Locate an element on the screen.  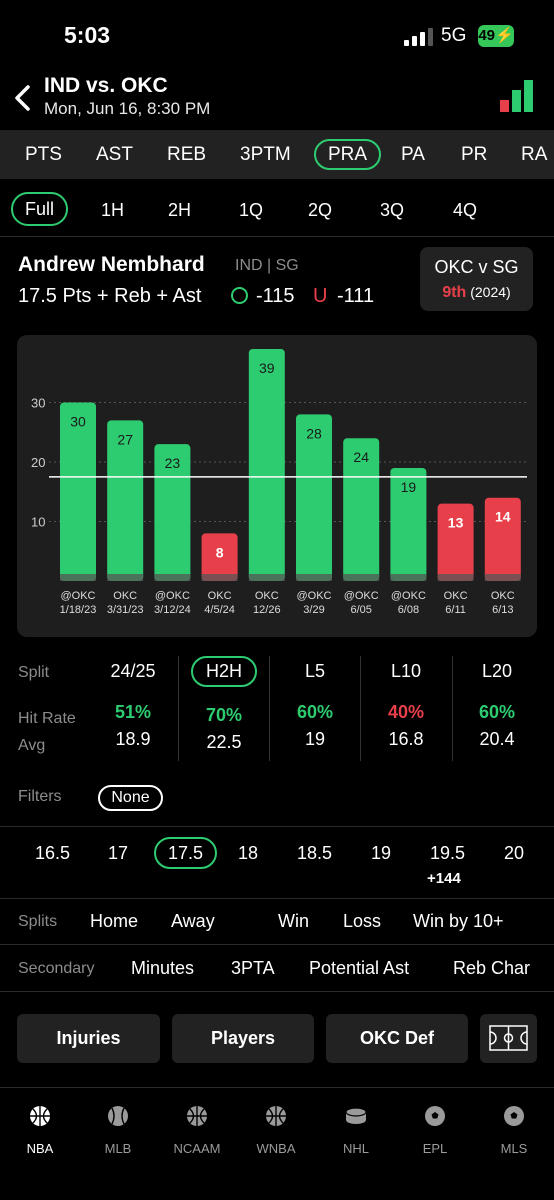
secondary-row-label: Secondary is located at coordinates (56, 968).